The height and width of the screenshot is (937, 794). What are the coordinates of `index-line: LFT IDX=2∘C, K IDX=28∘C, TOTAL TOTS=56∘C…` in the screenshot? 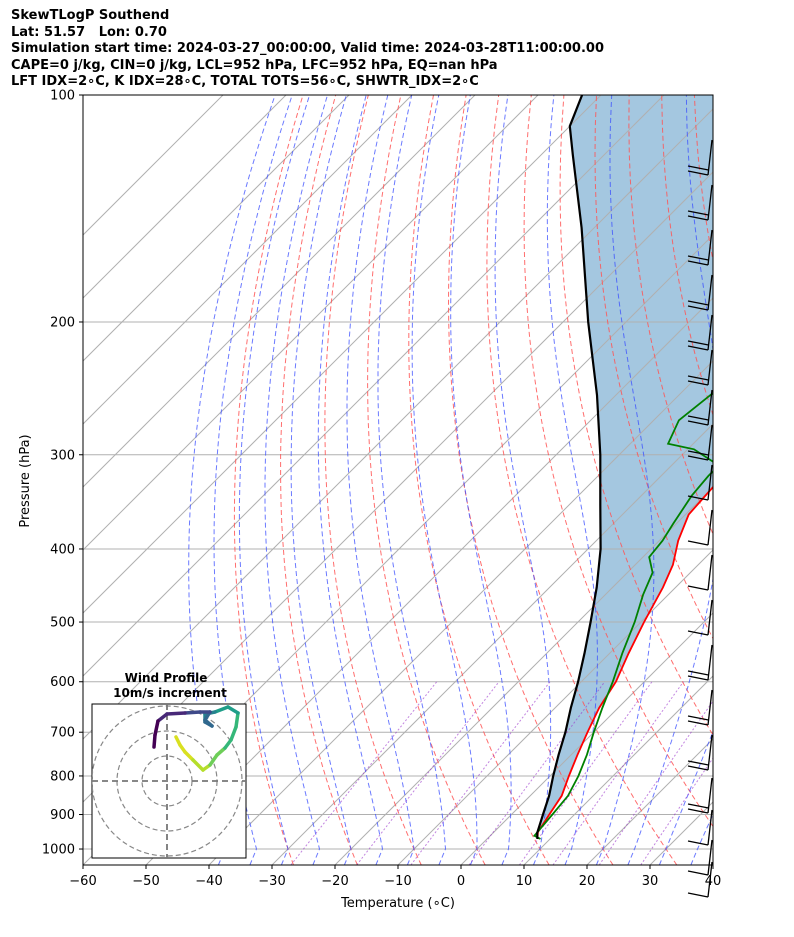 It's located at (245, 81).